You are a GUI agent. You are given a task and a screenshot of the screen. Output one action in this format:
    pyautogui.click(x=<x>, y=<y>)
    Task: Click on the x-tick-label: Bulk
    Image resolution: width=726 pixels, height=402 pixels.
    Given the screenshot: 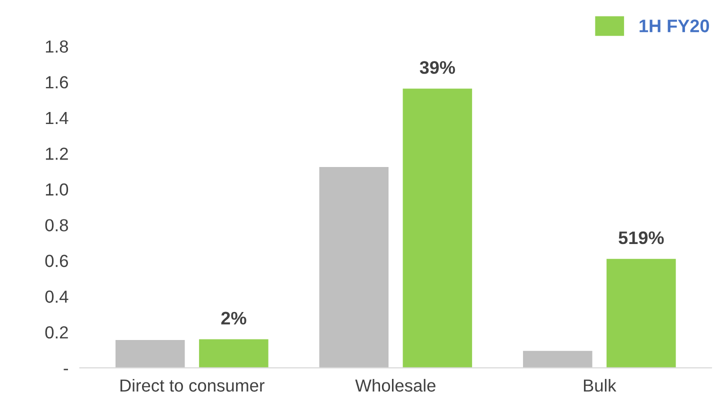 What is the action you would take?
    pyautogui.click(x=600, y=385)
    